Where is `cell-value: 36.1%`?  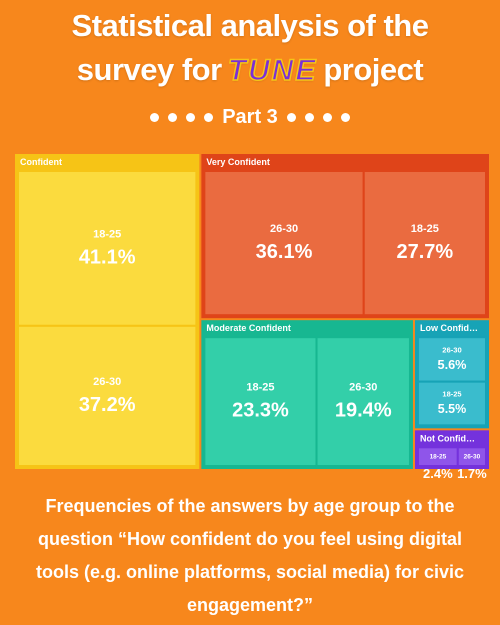 cell-value: 36.1% is located at coordinates (284, 252).